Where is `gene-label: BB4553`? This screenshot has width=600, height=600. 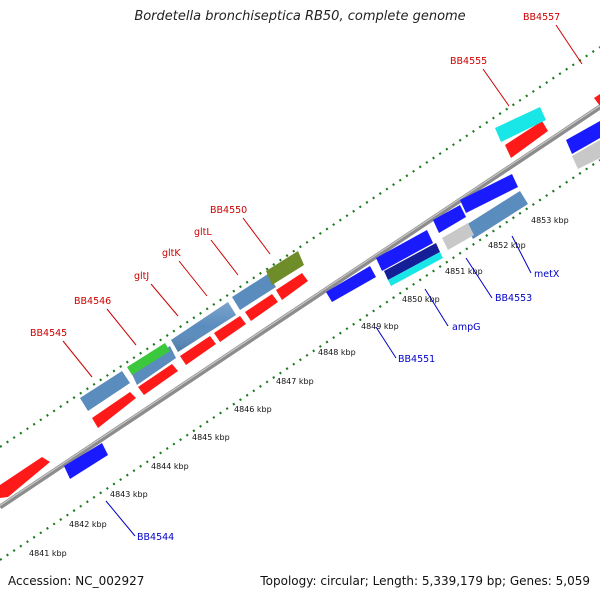
gene-label: BB4553 is located at coordinates (513, 298).